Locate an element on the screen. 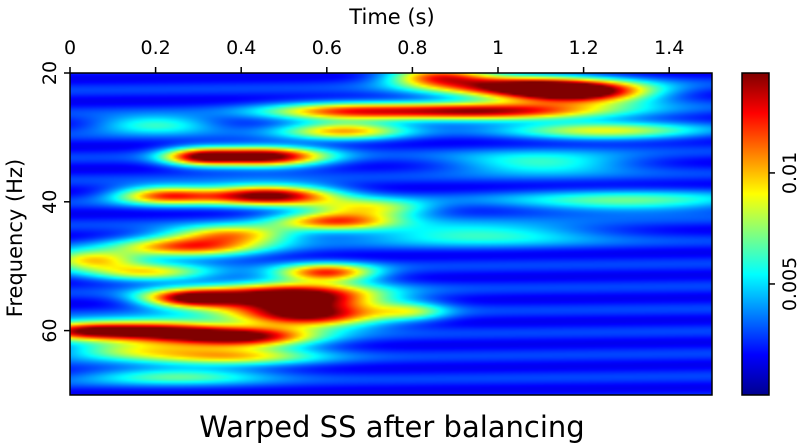  x-tick-label: 0.6 is located at coordinates (327, 48).